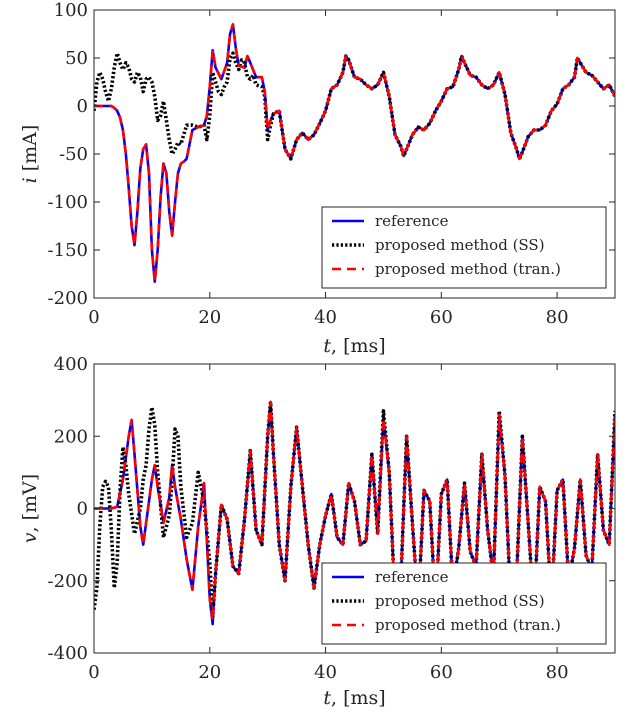 The height and width of the screenshot is (721, 626). I want to click on y-tick-label: 400, so click(71, 364).